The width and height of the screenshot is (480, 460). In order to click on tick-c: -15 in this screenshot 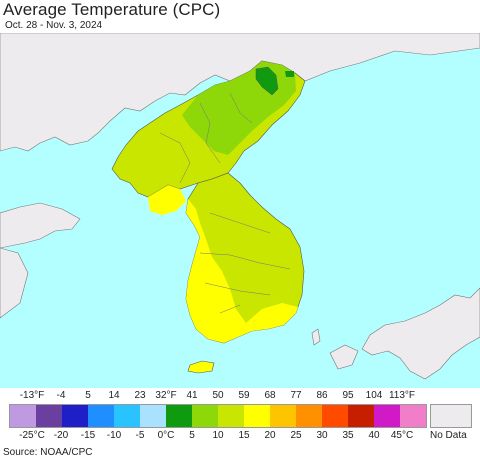, I will do `click(88, 435)`.